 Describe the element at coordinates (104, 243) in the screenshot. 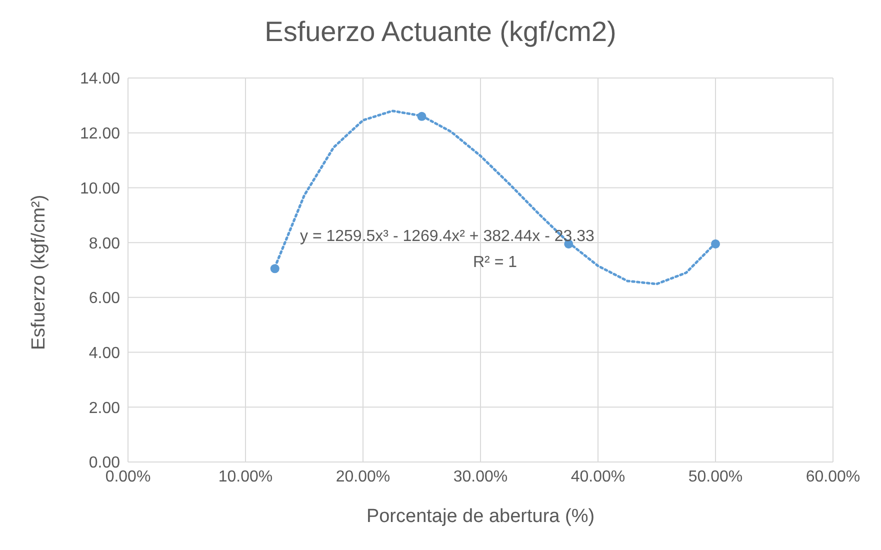

I see `y-tick-label: 8.00` at that location.